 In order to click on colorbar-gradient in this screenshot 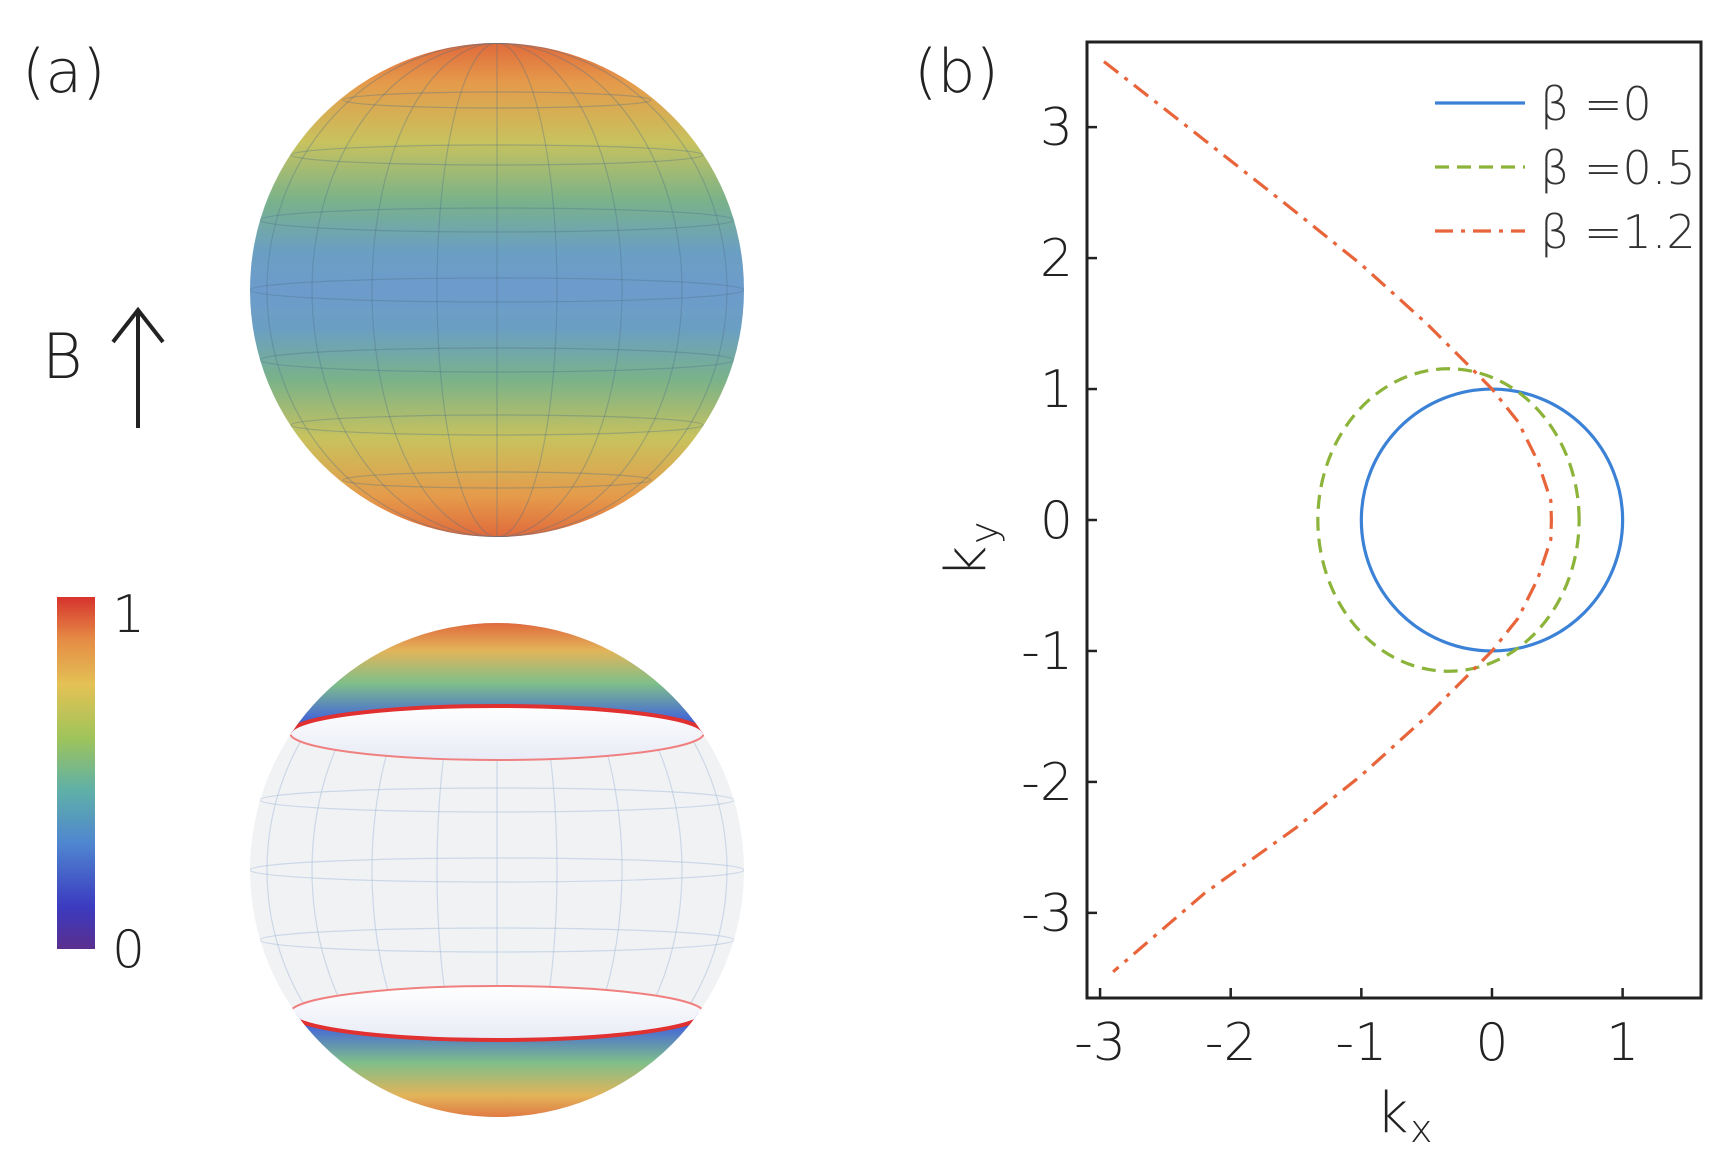, I will do `click(76, 773)`.